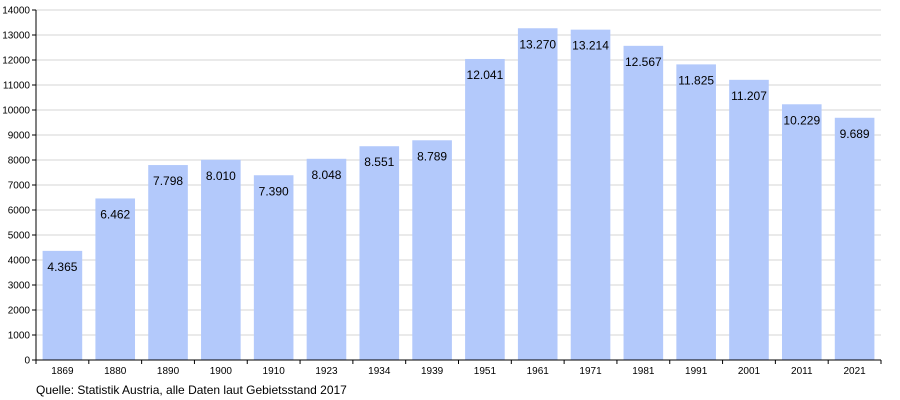 The height and width of the screenshot is (400, 900). What do you see at coordinates (379, 253) in the screenshot?
I see `bar-1934` at bounding box center [379, 253].